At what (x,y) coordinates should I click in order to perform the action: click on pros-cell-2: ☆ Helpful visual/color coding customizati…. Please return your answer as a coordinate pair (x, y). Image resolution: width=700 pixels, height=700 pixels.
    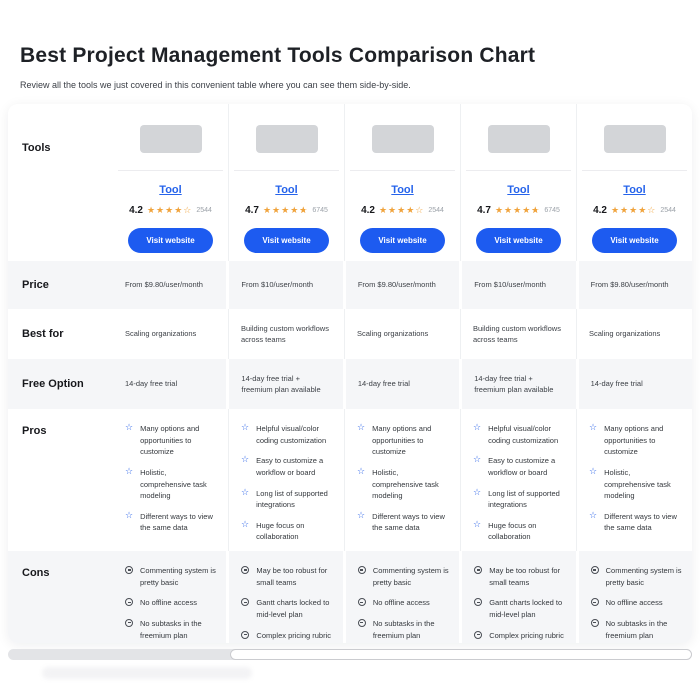
    Looking at the image, I should click on (286, 480).